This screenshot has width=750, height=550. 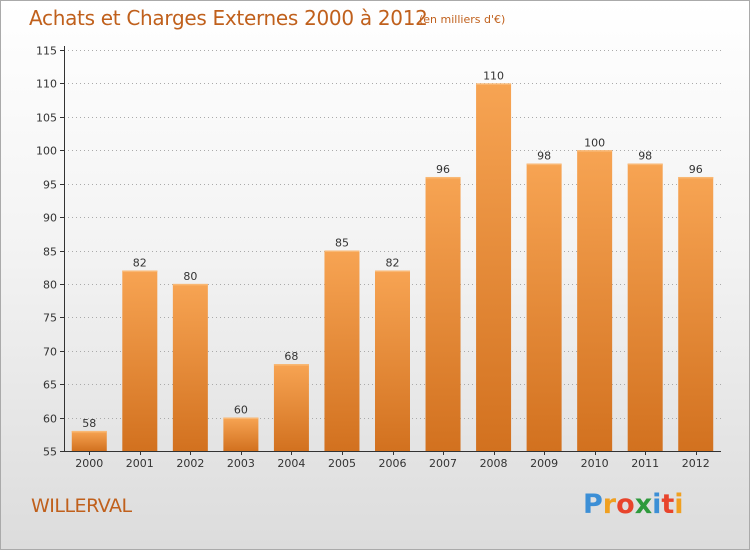 What do you see at coordinates (50, 252) in the screenshot?
I see `y-tick-label: 85` at bounding box center [50, 252].